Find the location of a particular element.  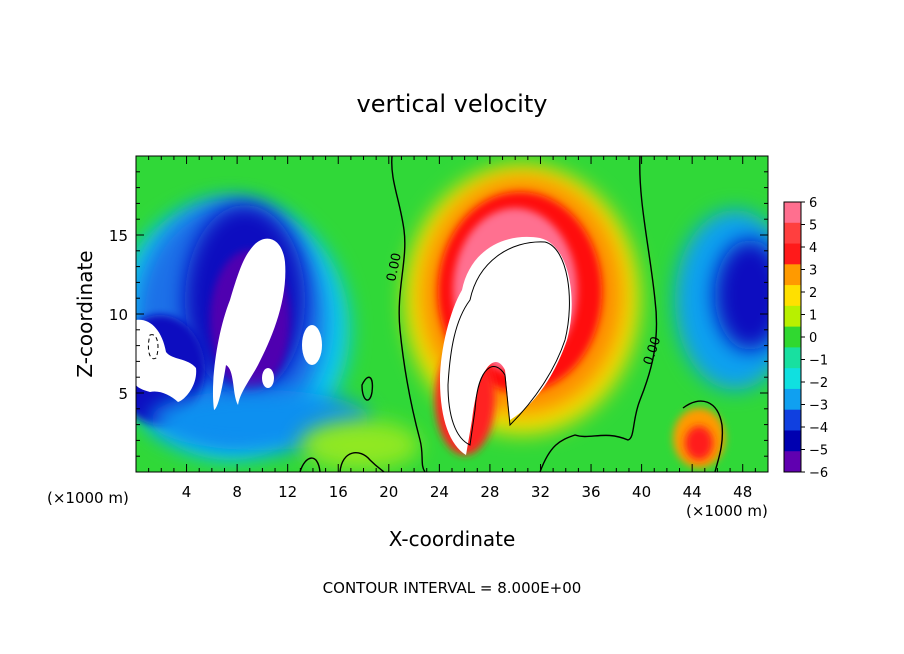

x-tick-label: 36 is located at coordinates (590, 492).